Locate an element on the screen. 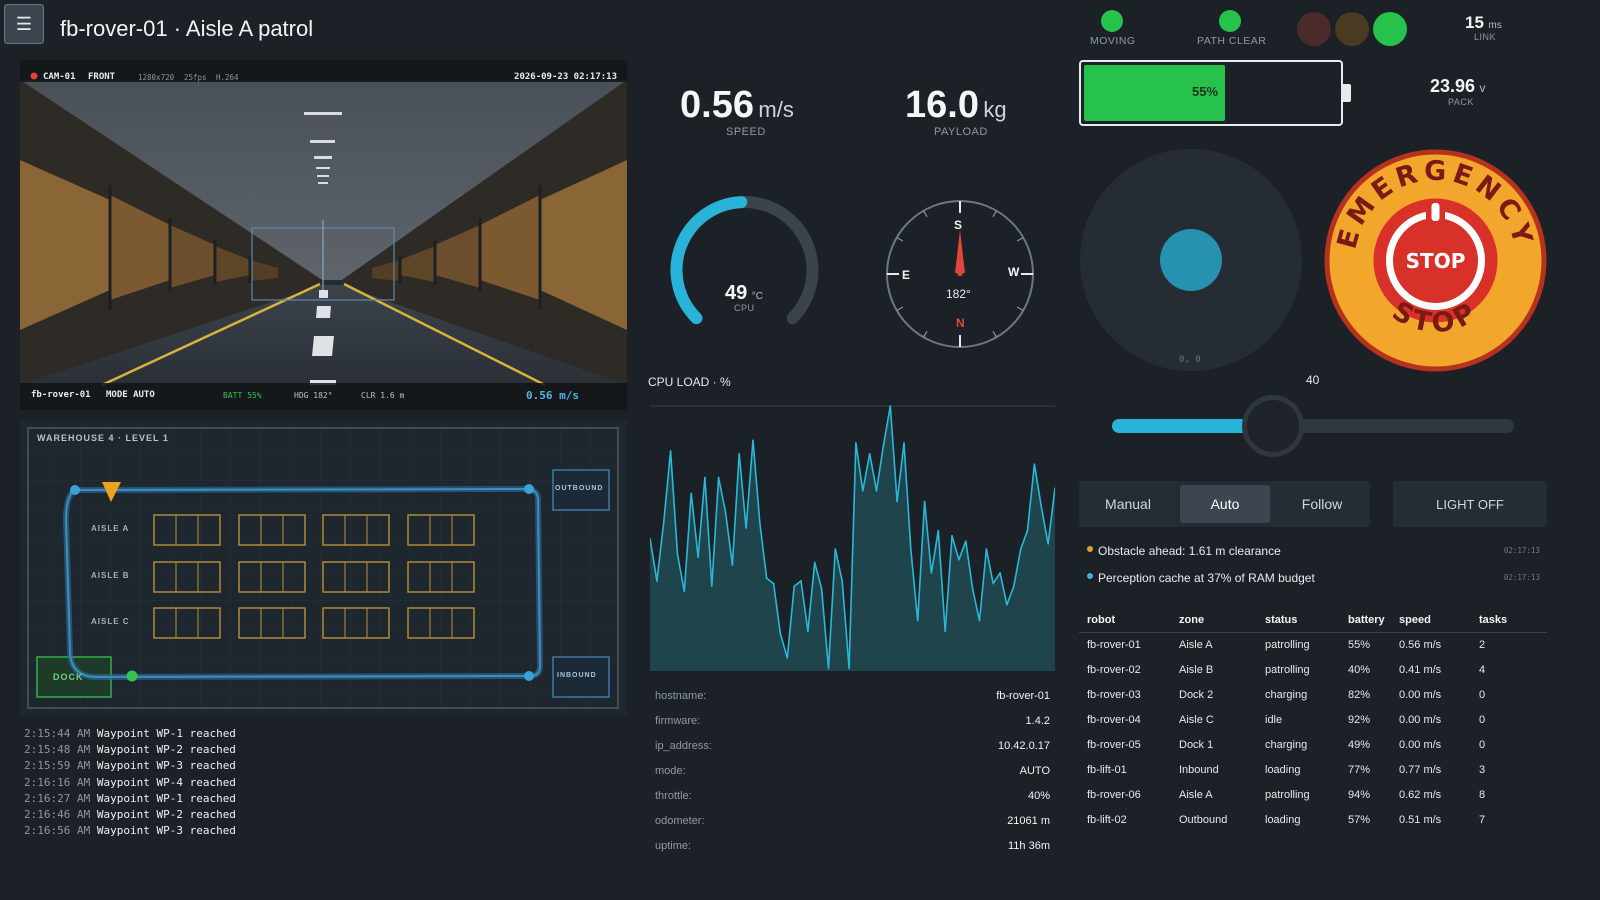 The height and width of the screenshot is (900, 1600). table-cell: Inbound is located at coordinates (1199, 769).